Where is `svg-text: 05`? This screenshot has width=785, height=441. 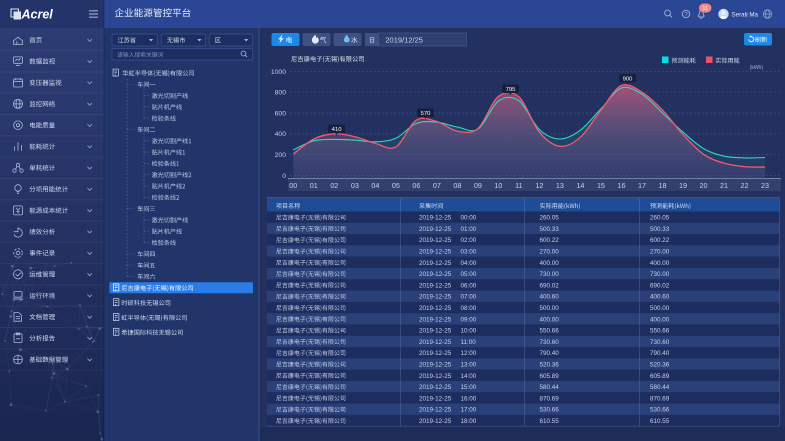
svg-text: 05 is located at coordinates (396, 185).